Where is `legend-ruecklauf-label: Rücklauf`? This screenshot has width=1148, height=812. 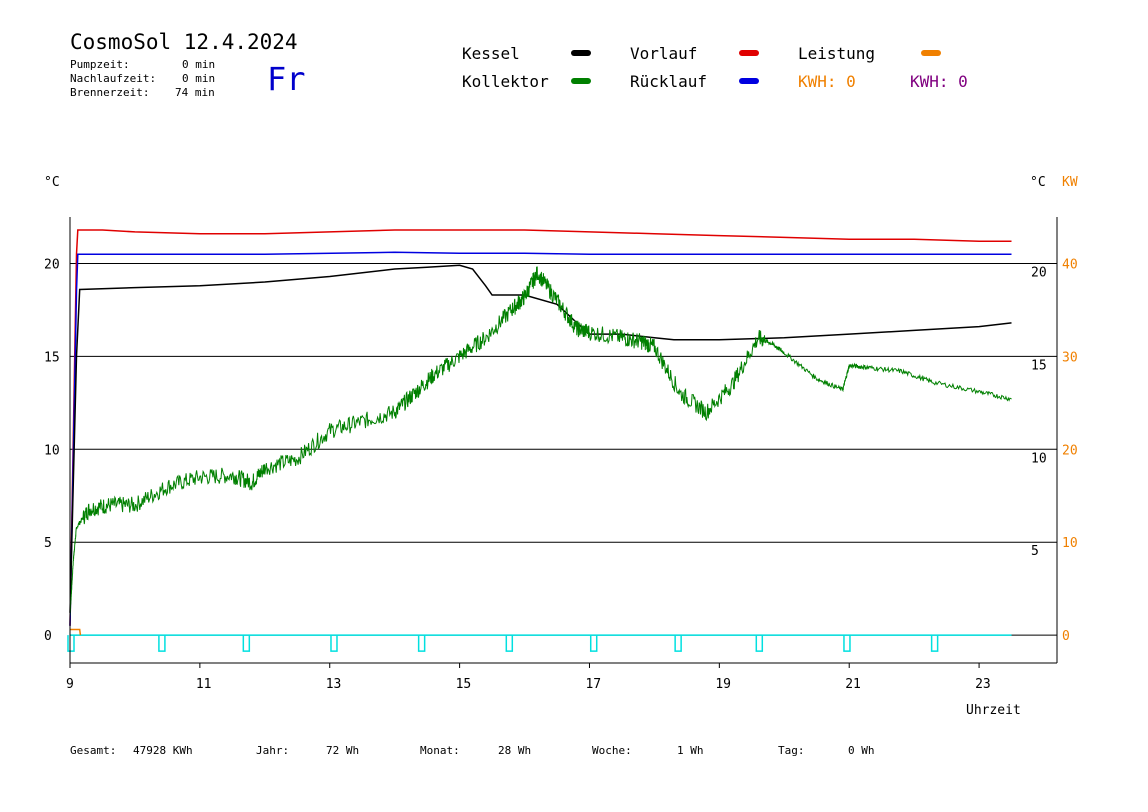 legend-ruecklauf-label: Rücklauf is located at coordinates (669, 81).